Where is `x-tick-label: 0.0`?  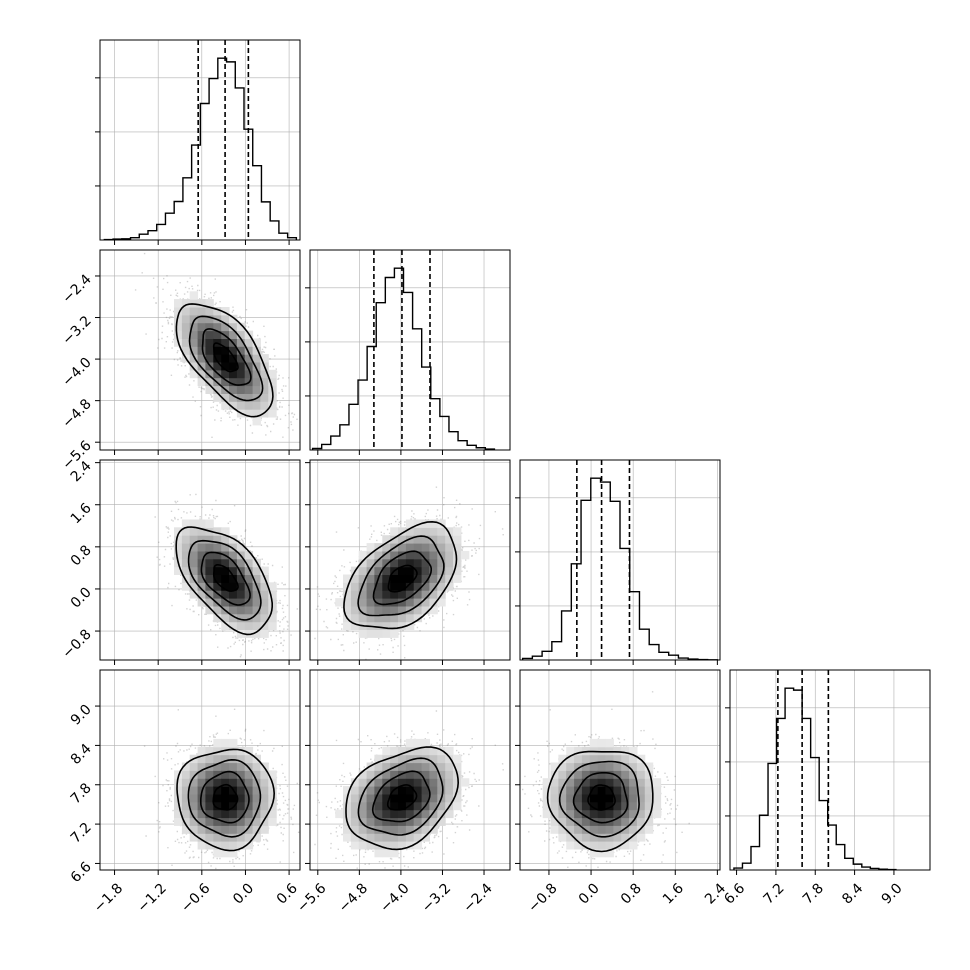
x-tick-label: 0.0 is located at coordinates (589, 893).